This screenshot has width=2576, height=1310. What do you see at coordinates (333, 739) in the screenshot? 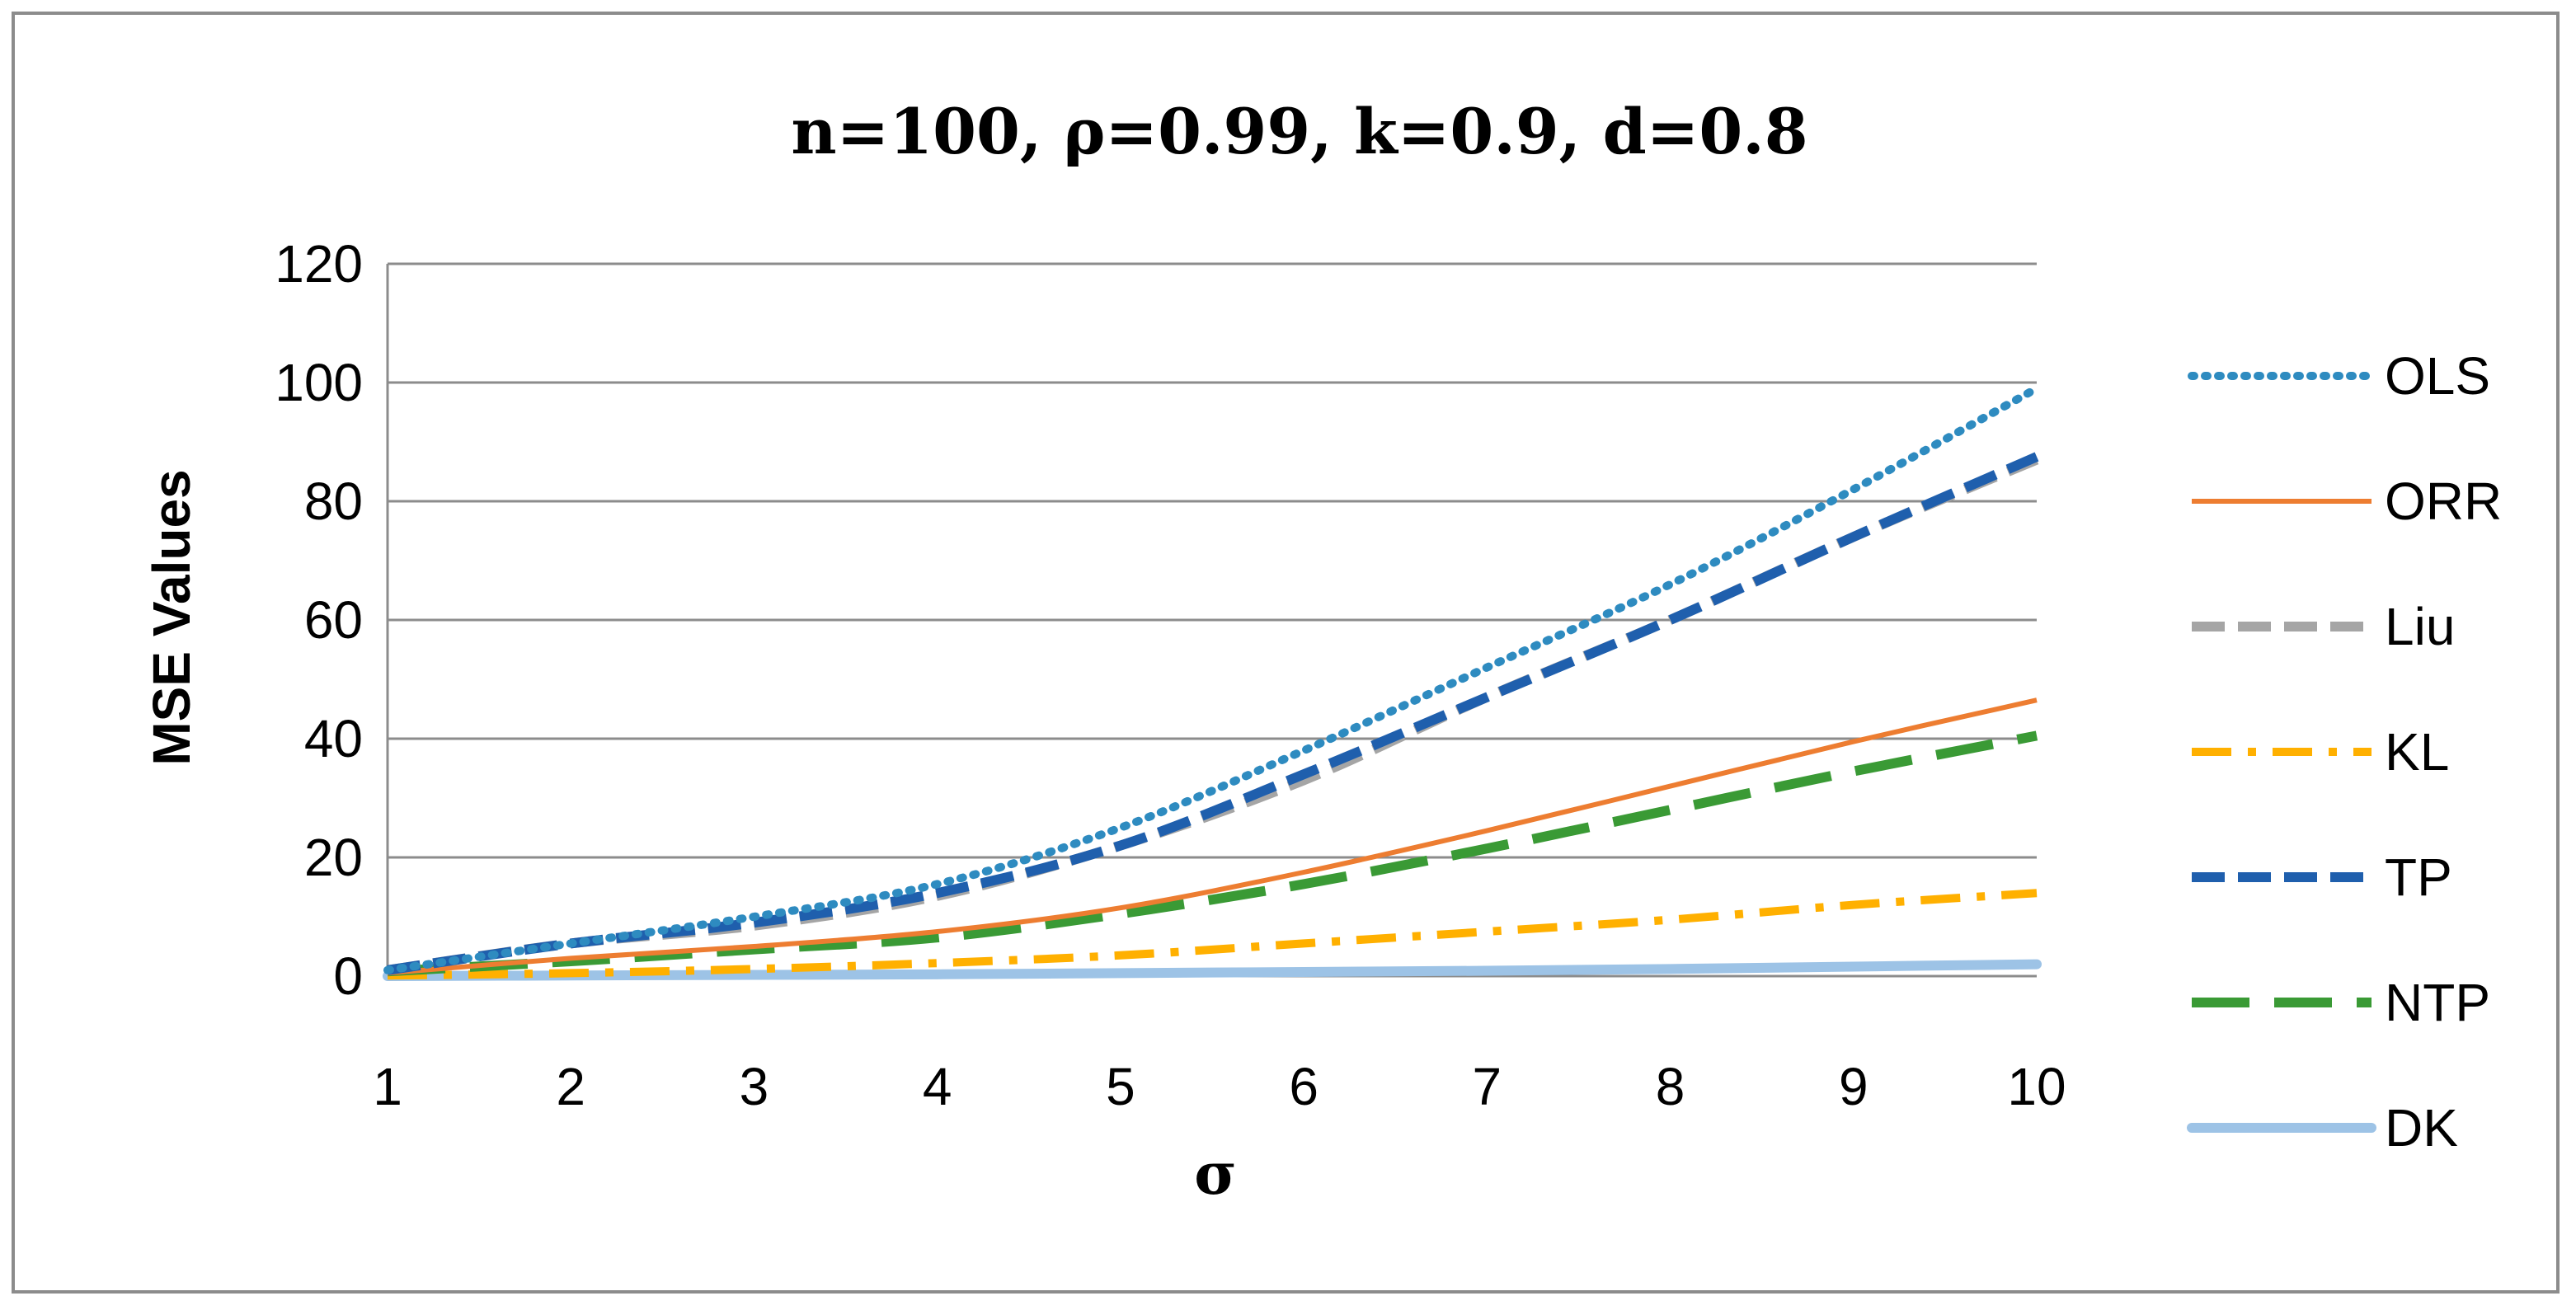
I see `y-tick-label: 40` at bounding box center [333, 739].